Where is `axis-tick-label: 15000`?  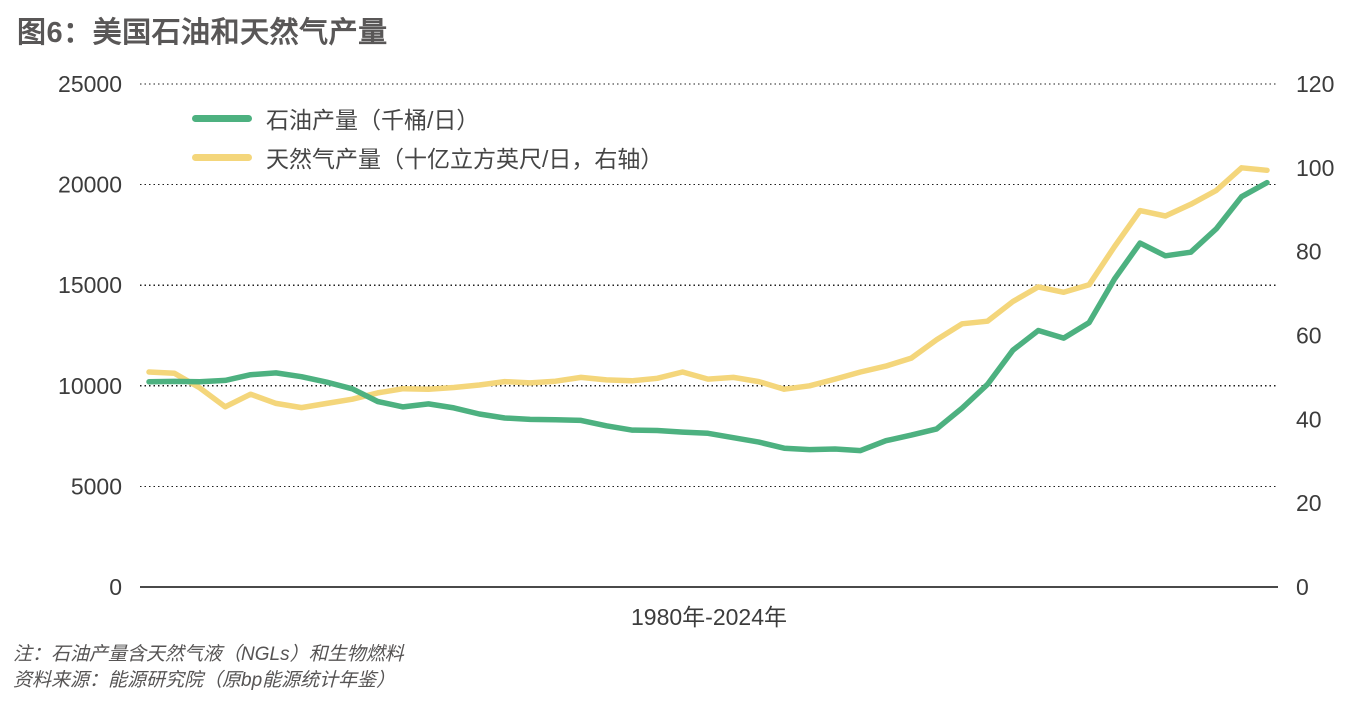
axis-tick-label: 15000 is located at coordinates (90, 285).